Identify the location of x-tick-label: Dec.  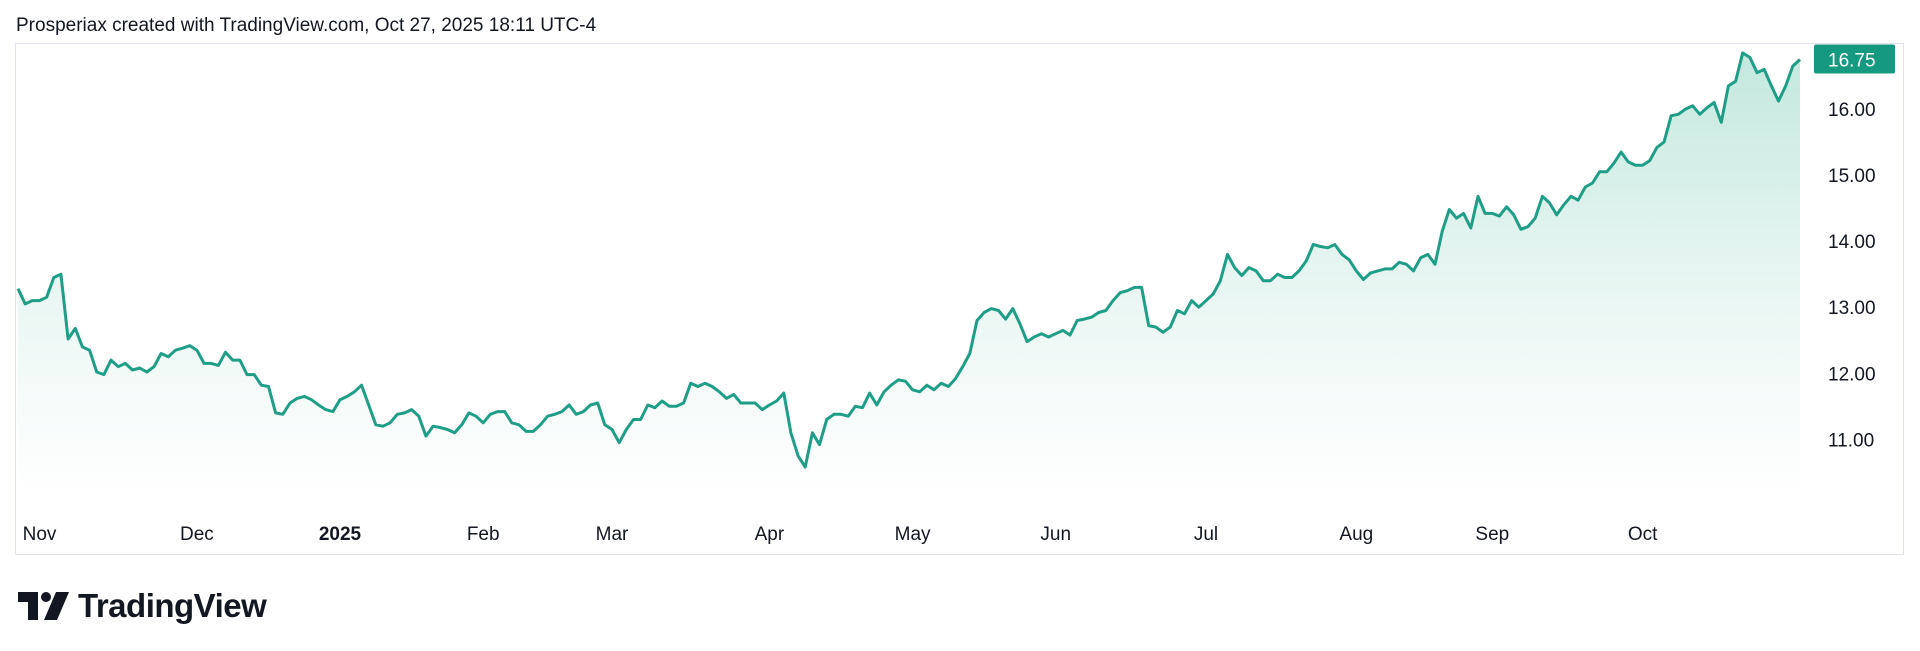
(197, 534).